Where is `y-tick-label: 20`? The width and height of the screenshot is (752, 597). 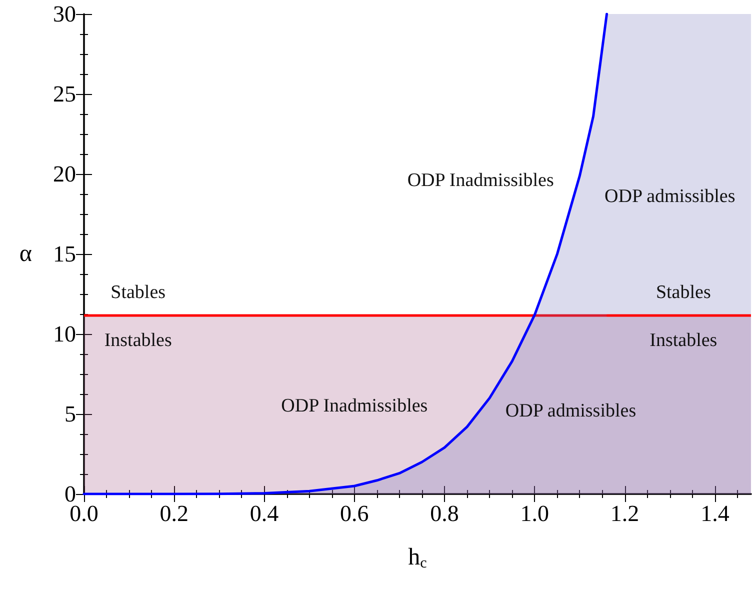 y-tick-label: 20 is located at coordinates (64, 174).